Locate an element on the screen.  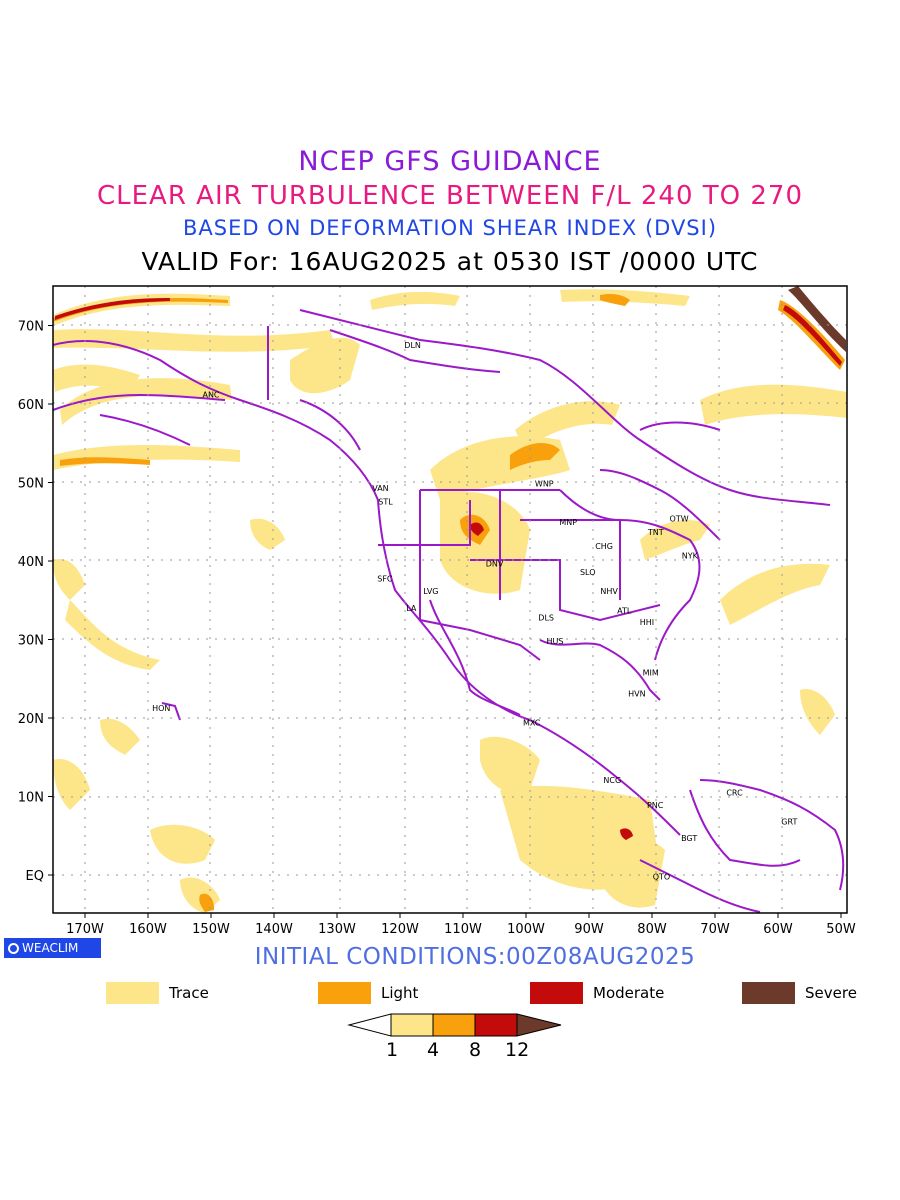
colorbar-low-arrow is located at coordinates (369, 1025).